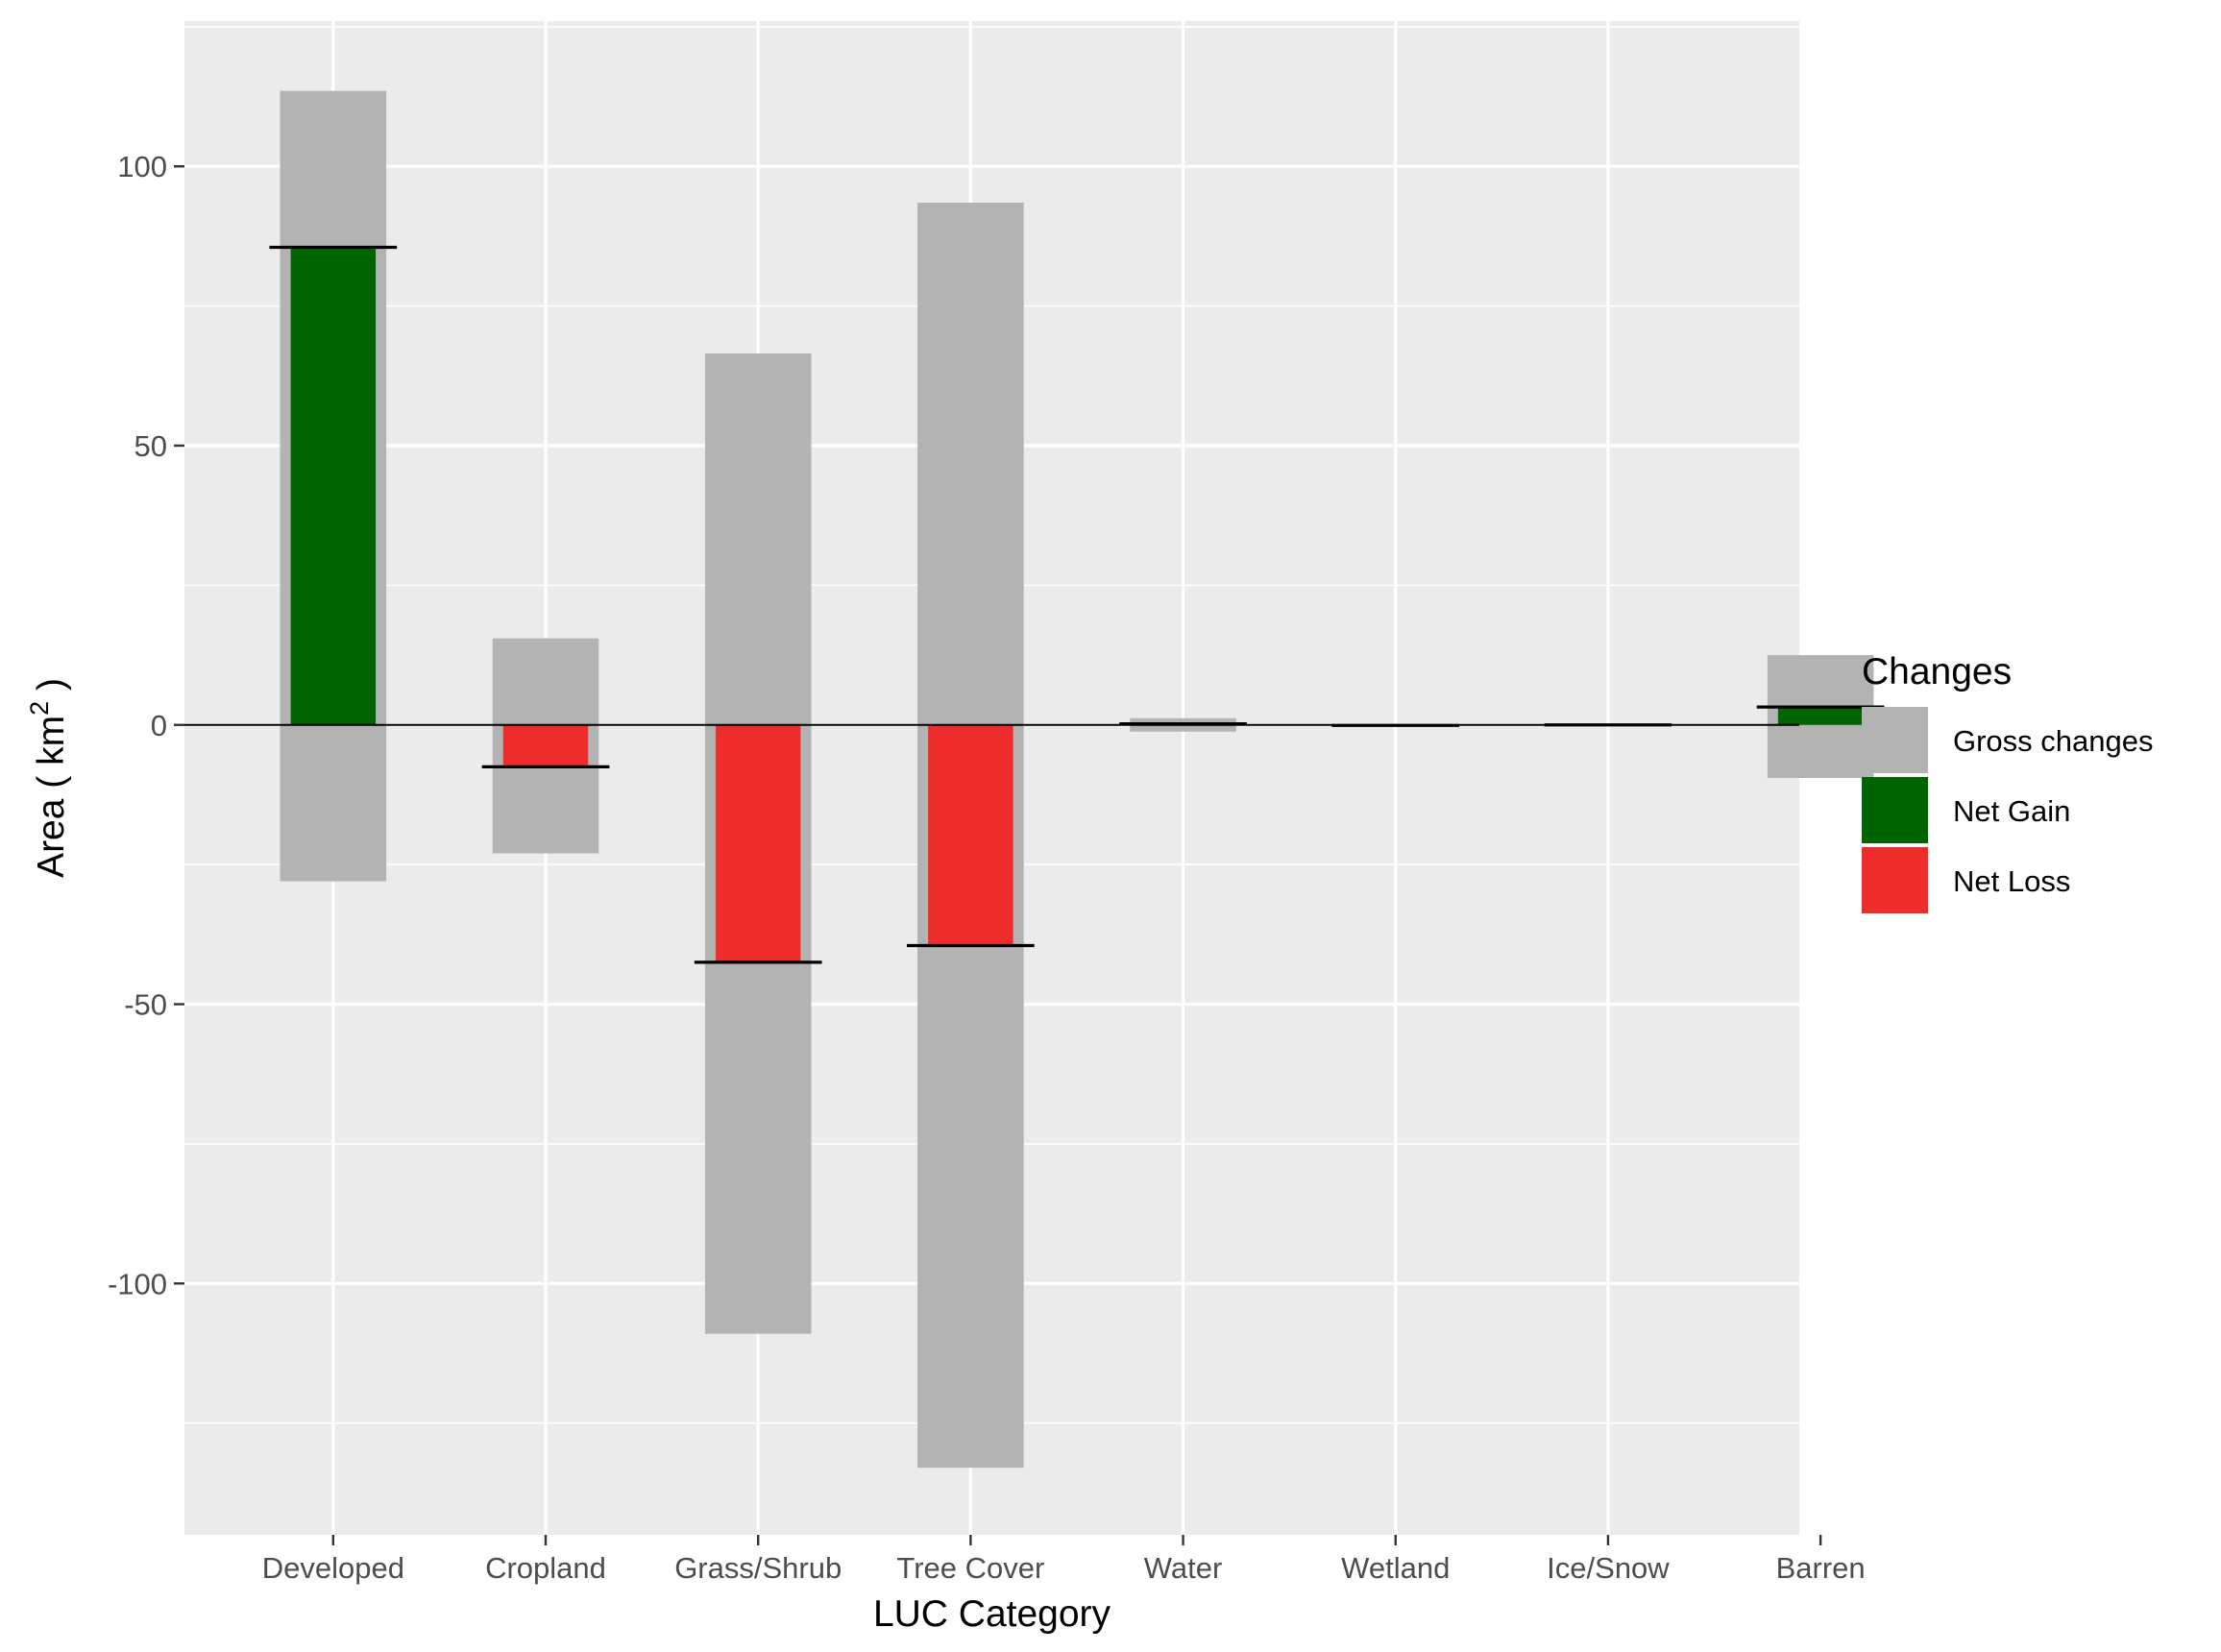 The width and height of the screenshot is (2221, 1652). What do you see at coordinates (142, 166) in the screenshot?
I see `y-tick-label: 100` at bounding box center [142, 166].